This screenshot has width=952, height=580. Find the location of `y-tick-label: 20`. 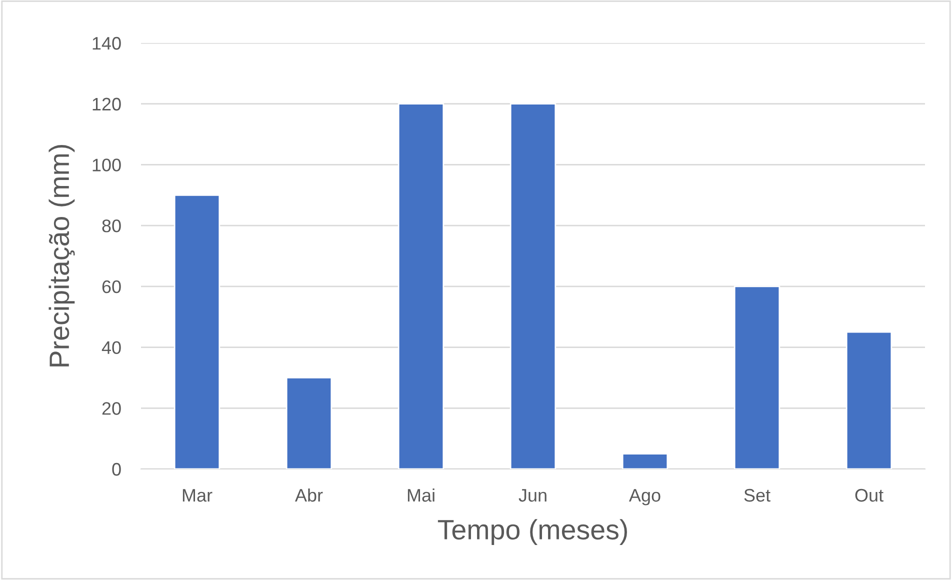

y-tick-label: 20 is located at coordinates (111, 408).